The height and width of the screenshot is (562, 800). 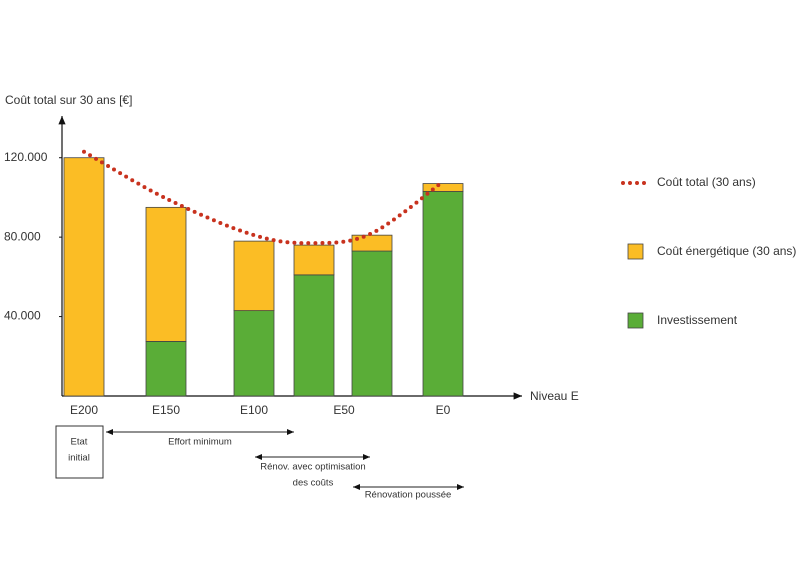 What do you see at coordinates (344, 410) in the screenshot?
I see `x-tick-label: E50` at bounding box center [344, 410].